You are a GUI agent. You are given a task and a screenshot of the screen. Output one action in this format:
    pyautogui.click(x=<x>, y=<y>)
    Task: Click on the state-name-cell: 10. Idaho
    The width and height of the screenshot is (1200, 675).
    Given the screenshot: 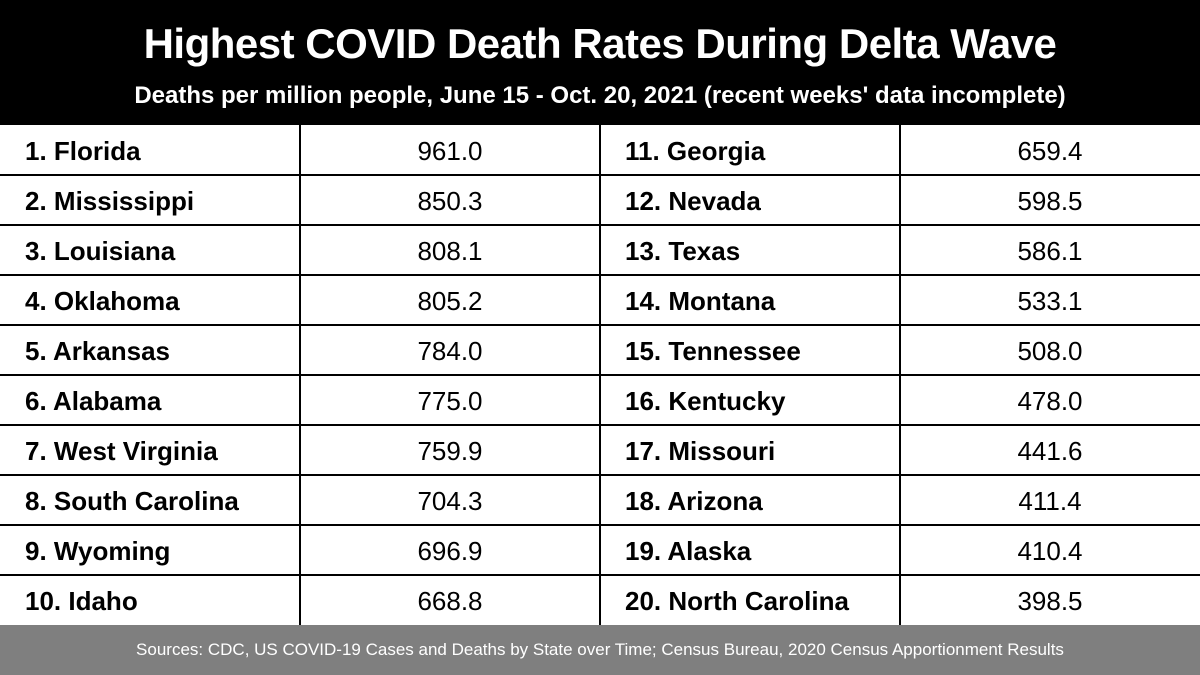 What is the action you would take?
    pyautogui.click(x=81, y=601)
    